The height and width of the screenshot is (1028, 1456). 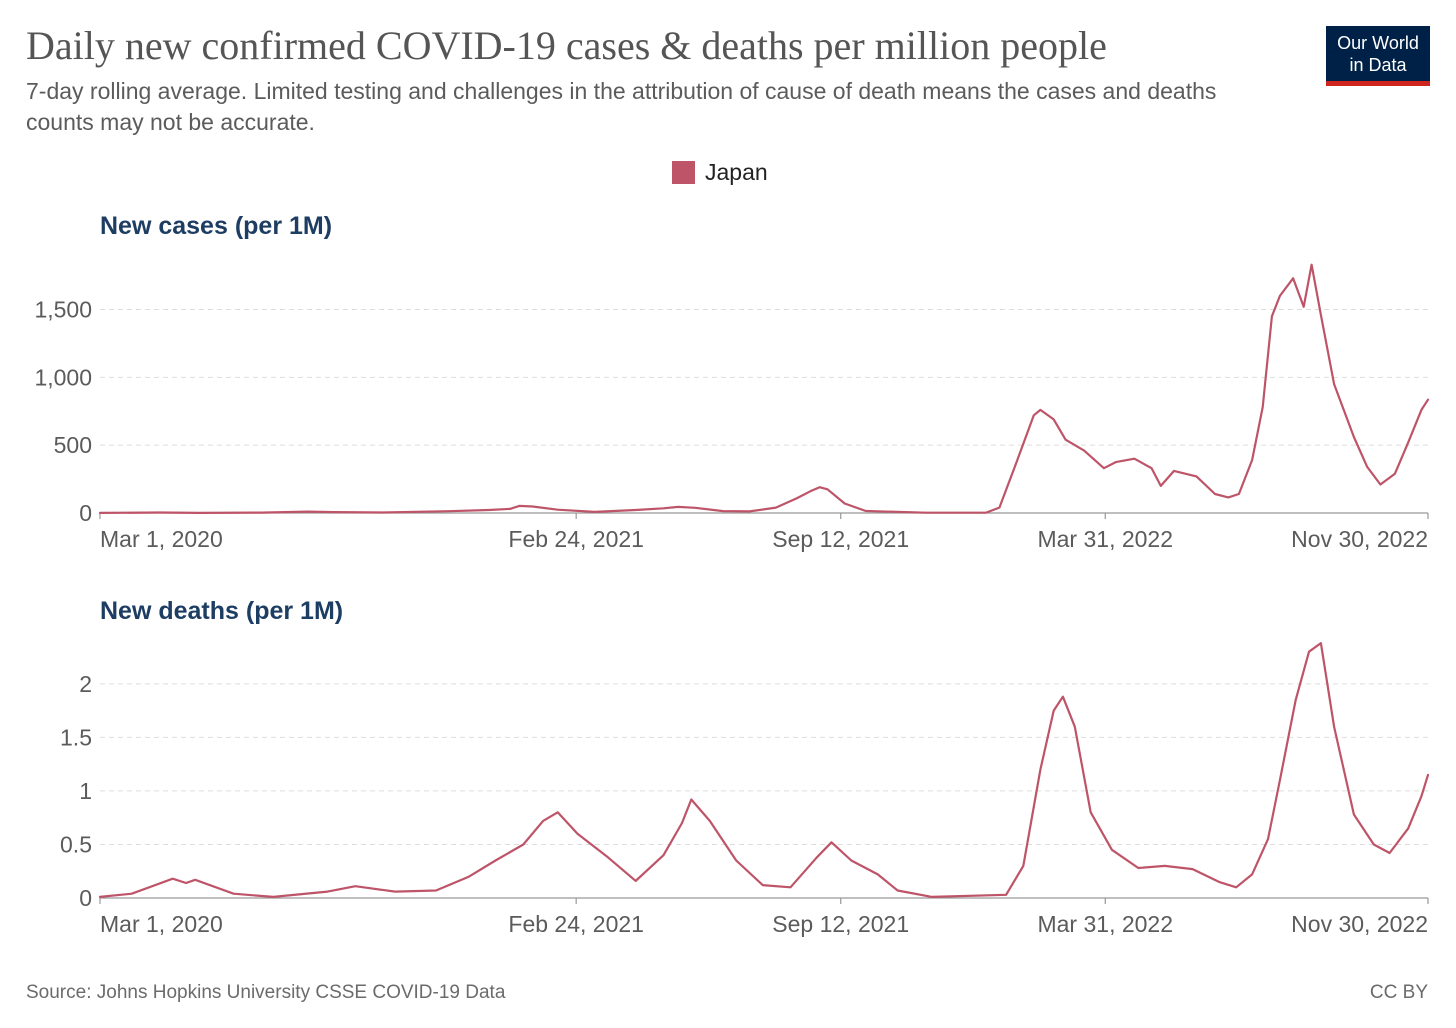 What do you see at coordinates (63, 309) in the screenshot?
I see `cases-y-tick-label: 1,500` at bounding box center [63, 309].